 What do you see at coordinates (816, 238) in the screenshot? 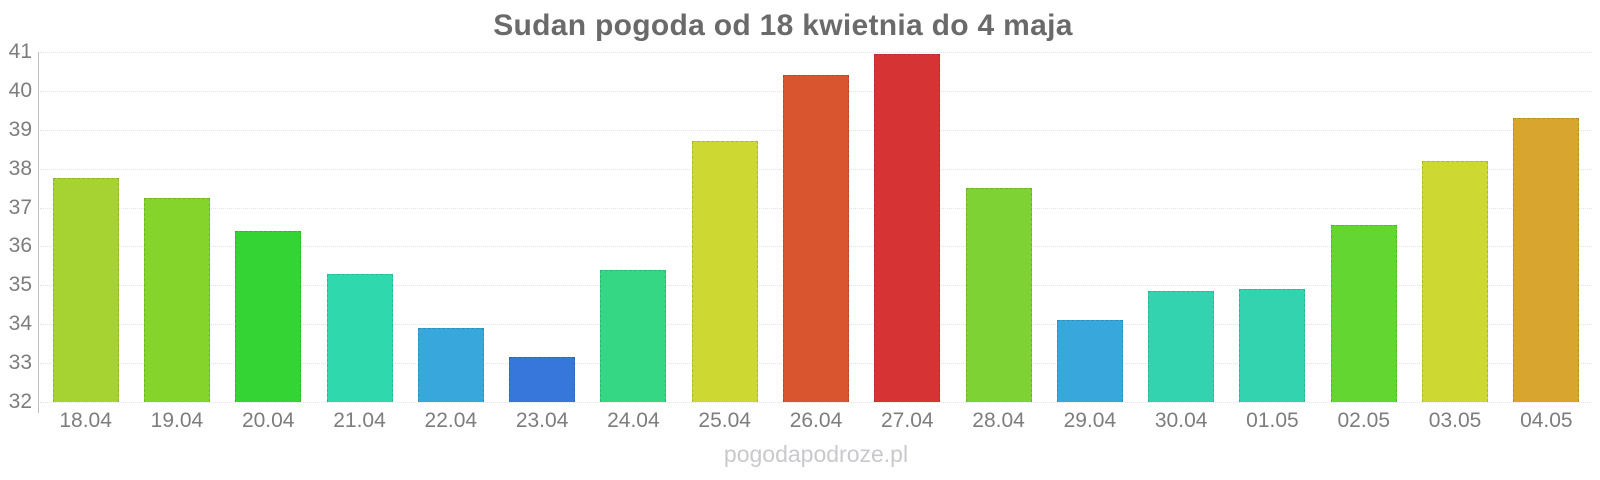
I see `bar-26.04` at bounding box center [816, 238].